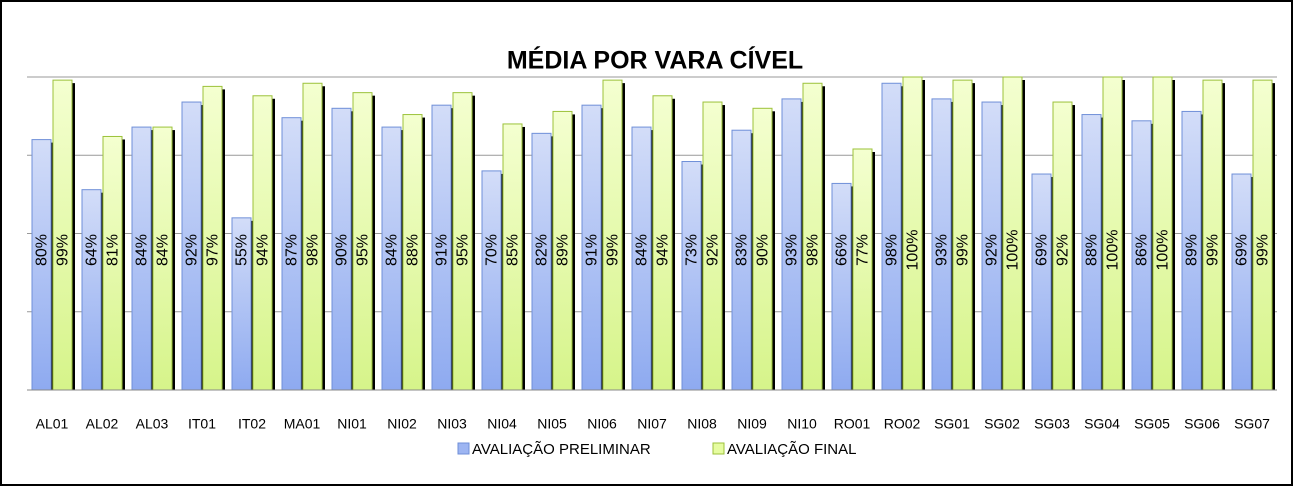 This screenshot has height=486, width=1293. Describe the element at coordinates (561, 449) in the screenshot. I see `legend-label: AVALIAÇÃO PRELIMINAR` at that location.